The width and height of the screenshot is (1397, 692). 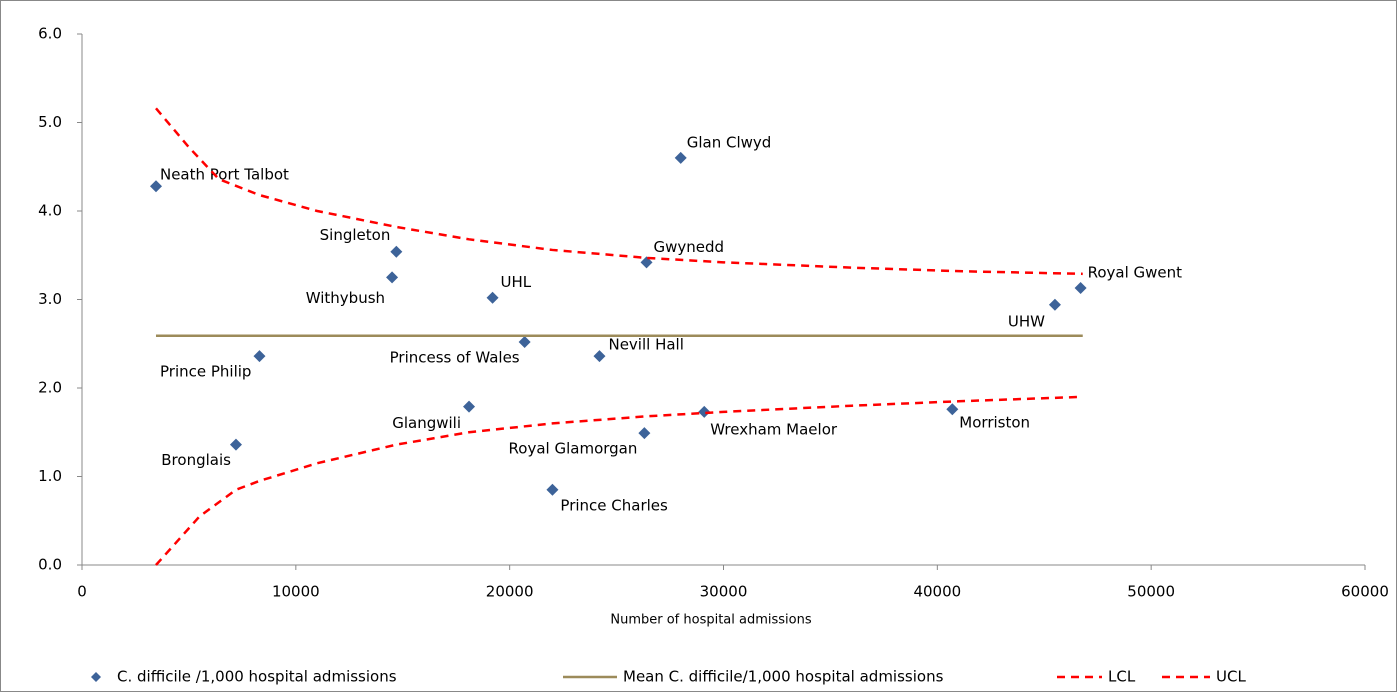 I want to click on point-label: Wrexham Maelor, so click(x=774, y=429).